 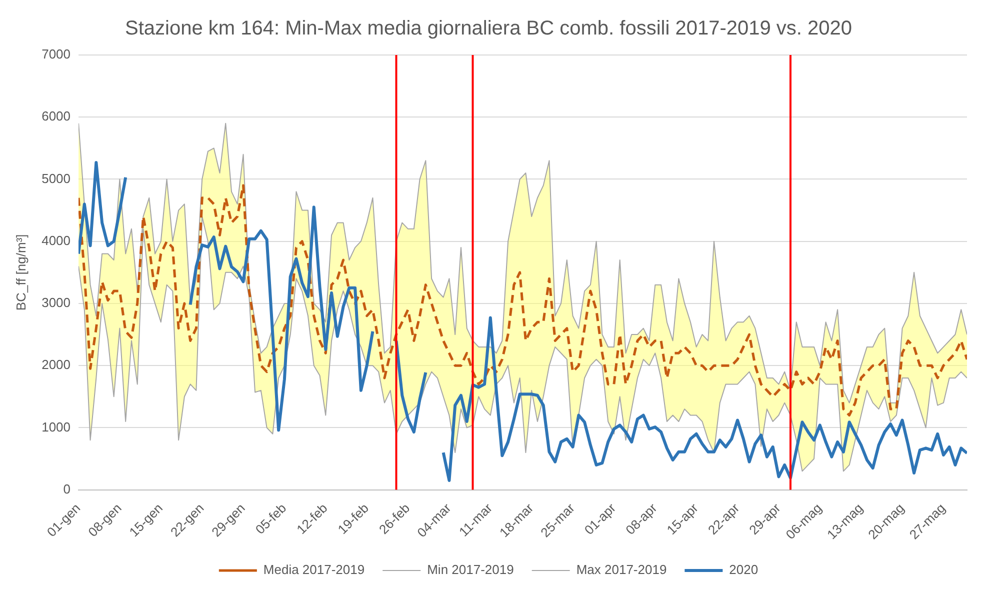 I want to click on legend-label: 2020, so click(x=743, y=570).